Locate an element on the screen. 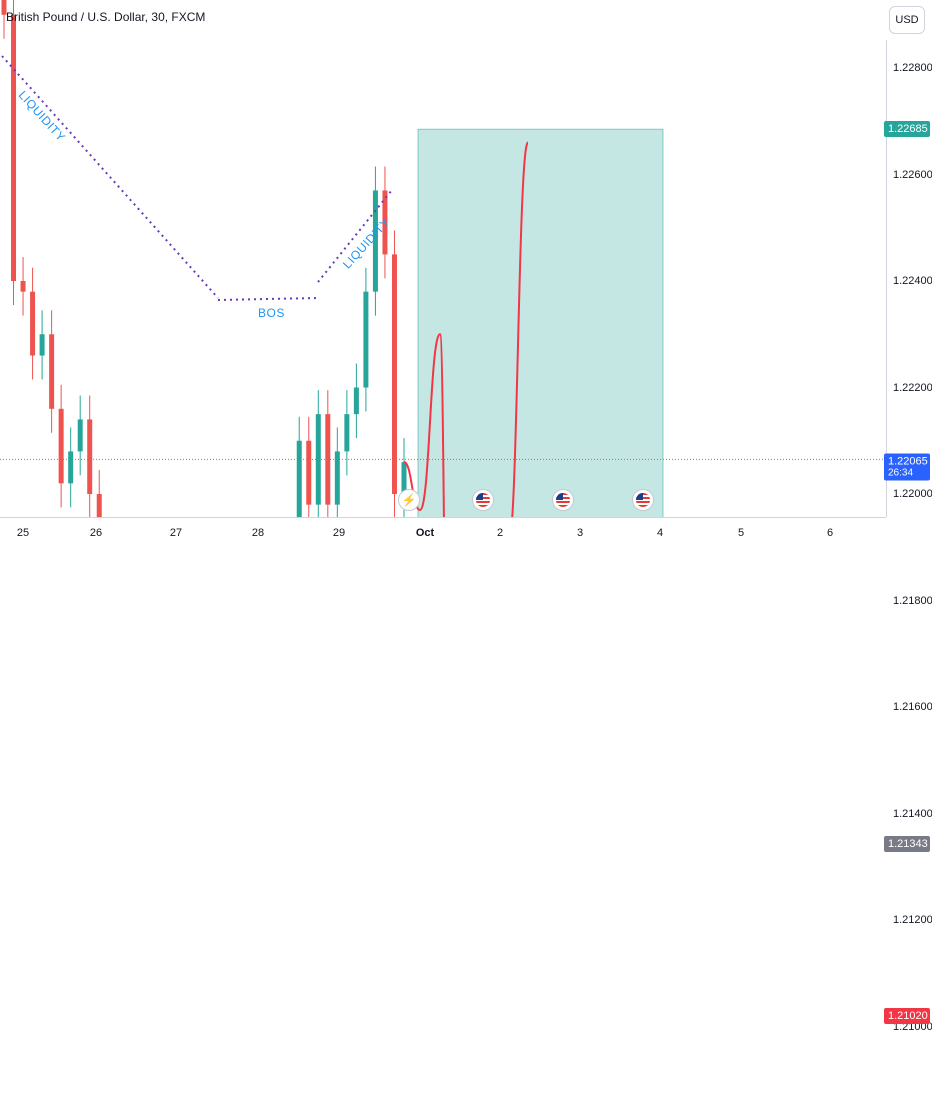 This screenshot has width=932, height=1100. date-label: 28 is located at coordinates (258, 533).